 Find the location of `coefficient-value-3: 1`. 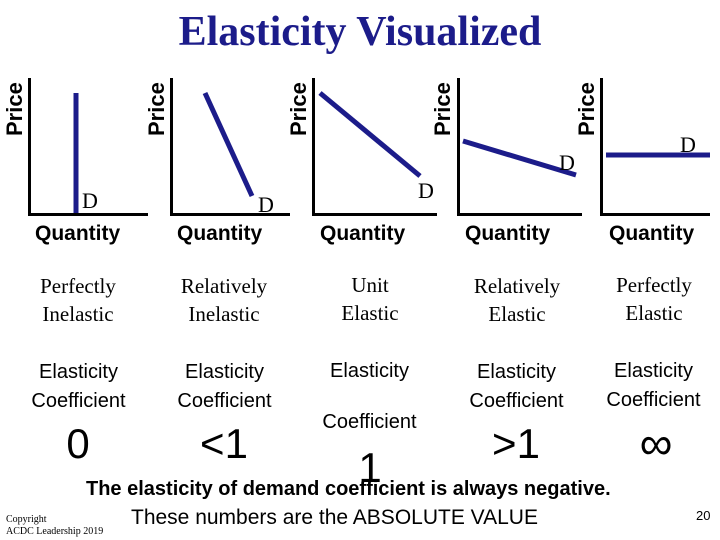

coefficient-value-3: 1 is located at coordinates (370, 467).